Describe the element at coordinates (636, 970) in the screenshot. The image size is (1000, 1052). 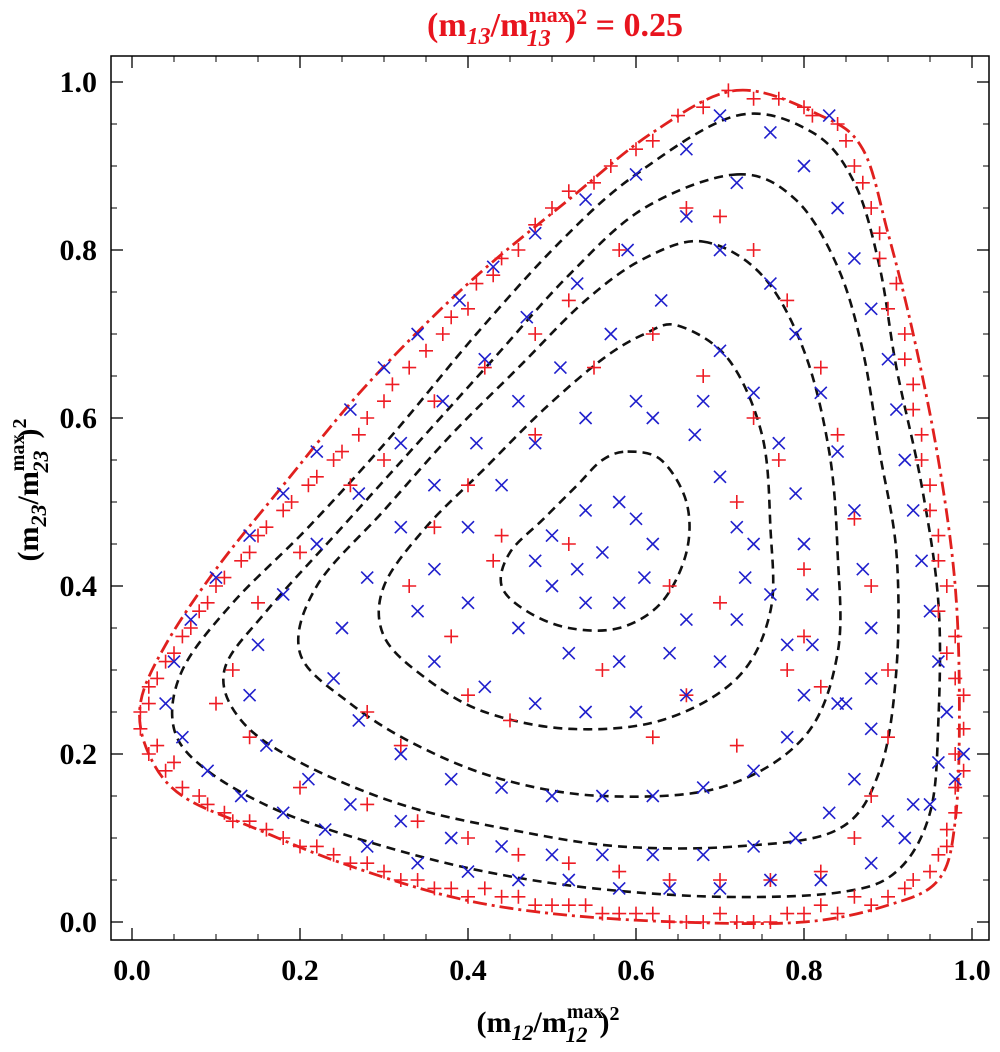
I see `x-tick-label: 0.6` at that location.